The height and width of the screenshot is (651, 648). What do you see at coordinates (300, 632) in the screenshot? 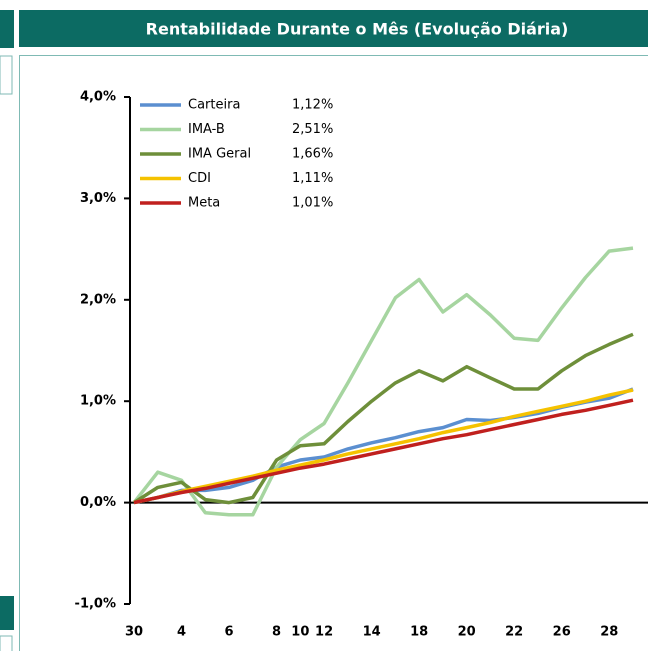
I see `x-tick-label: 10` at bounding box center [300, 632].